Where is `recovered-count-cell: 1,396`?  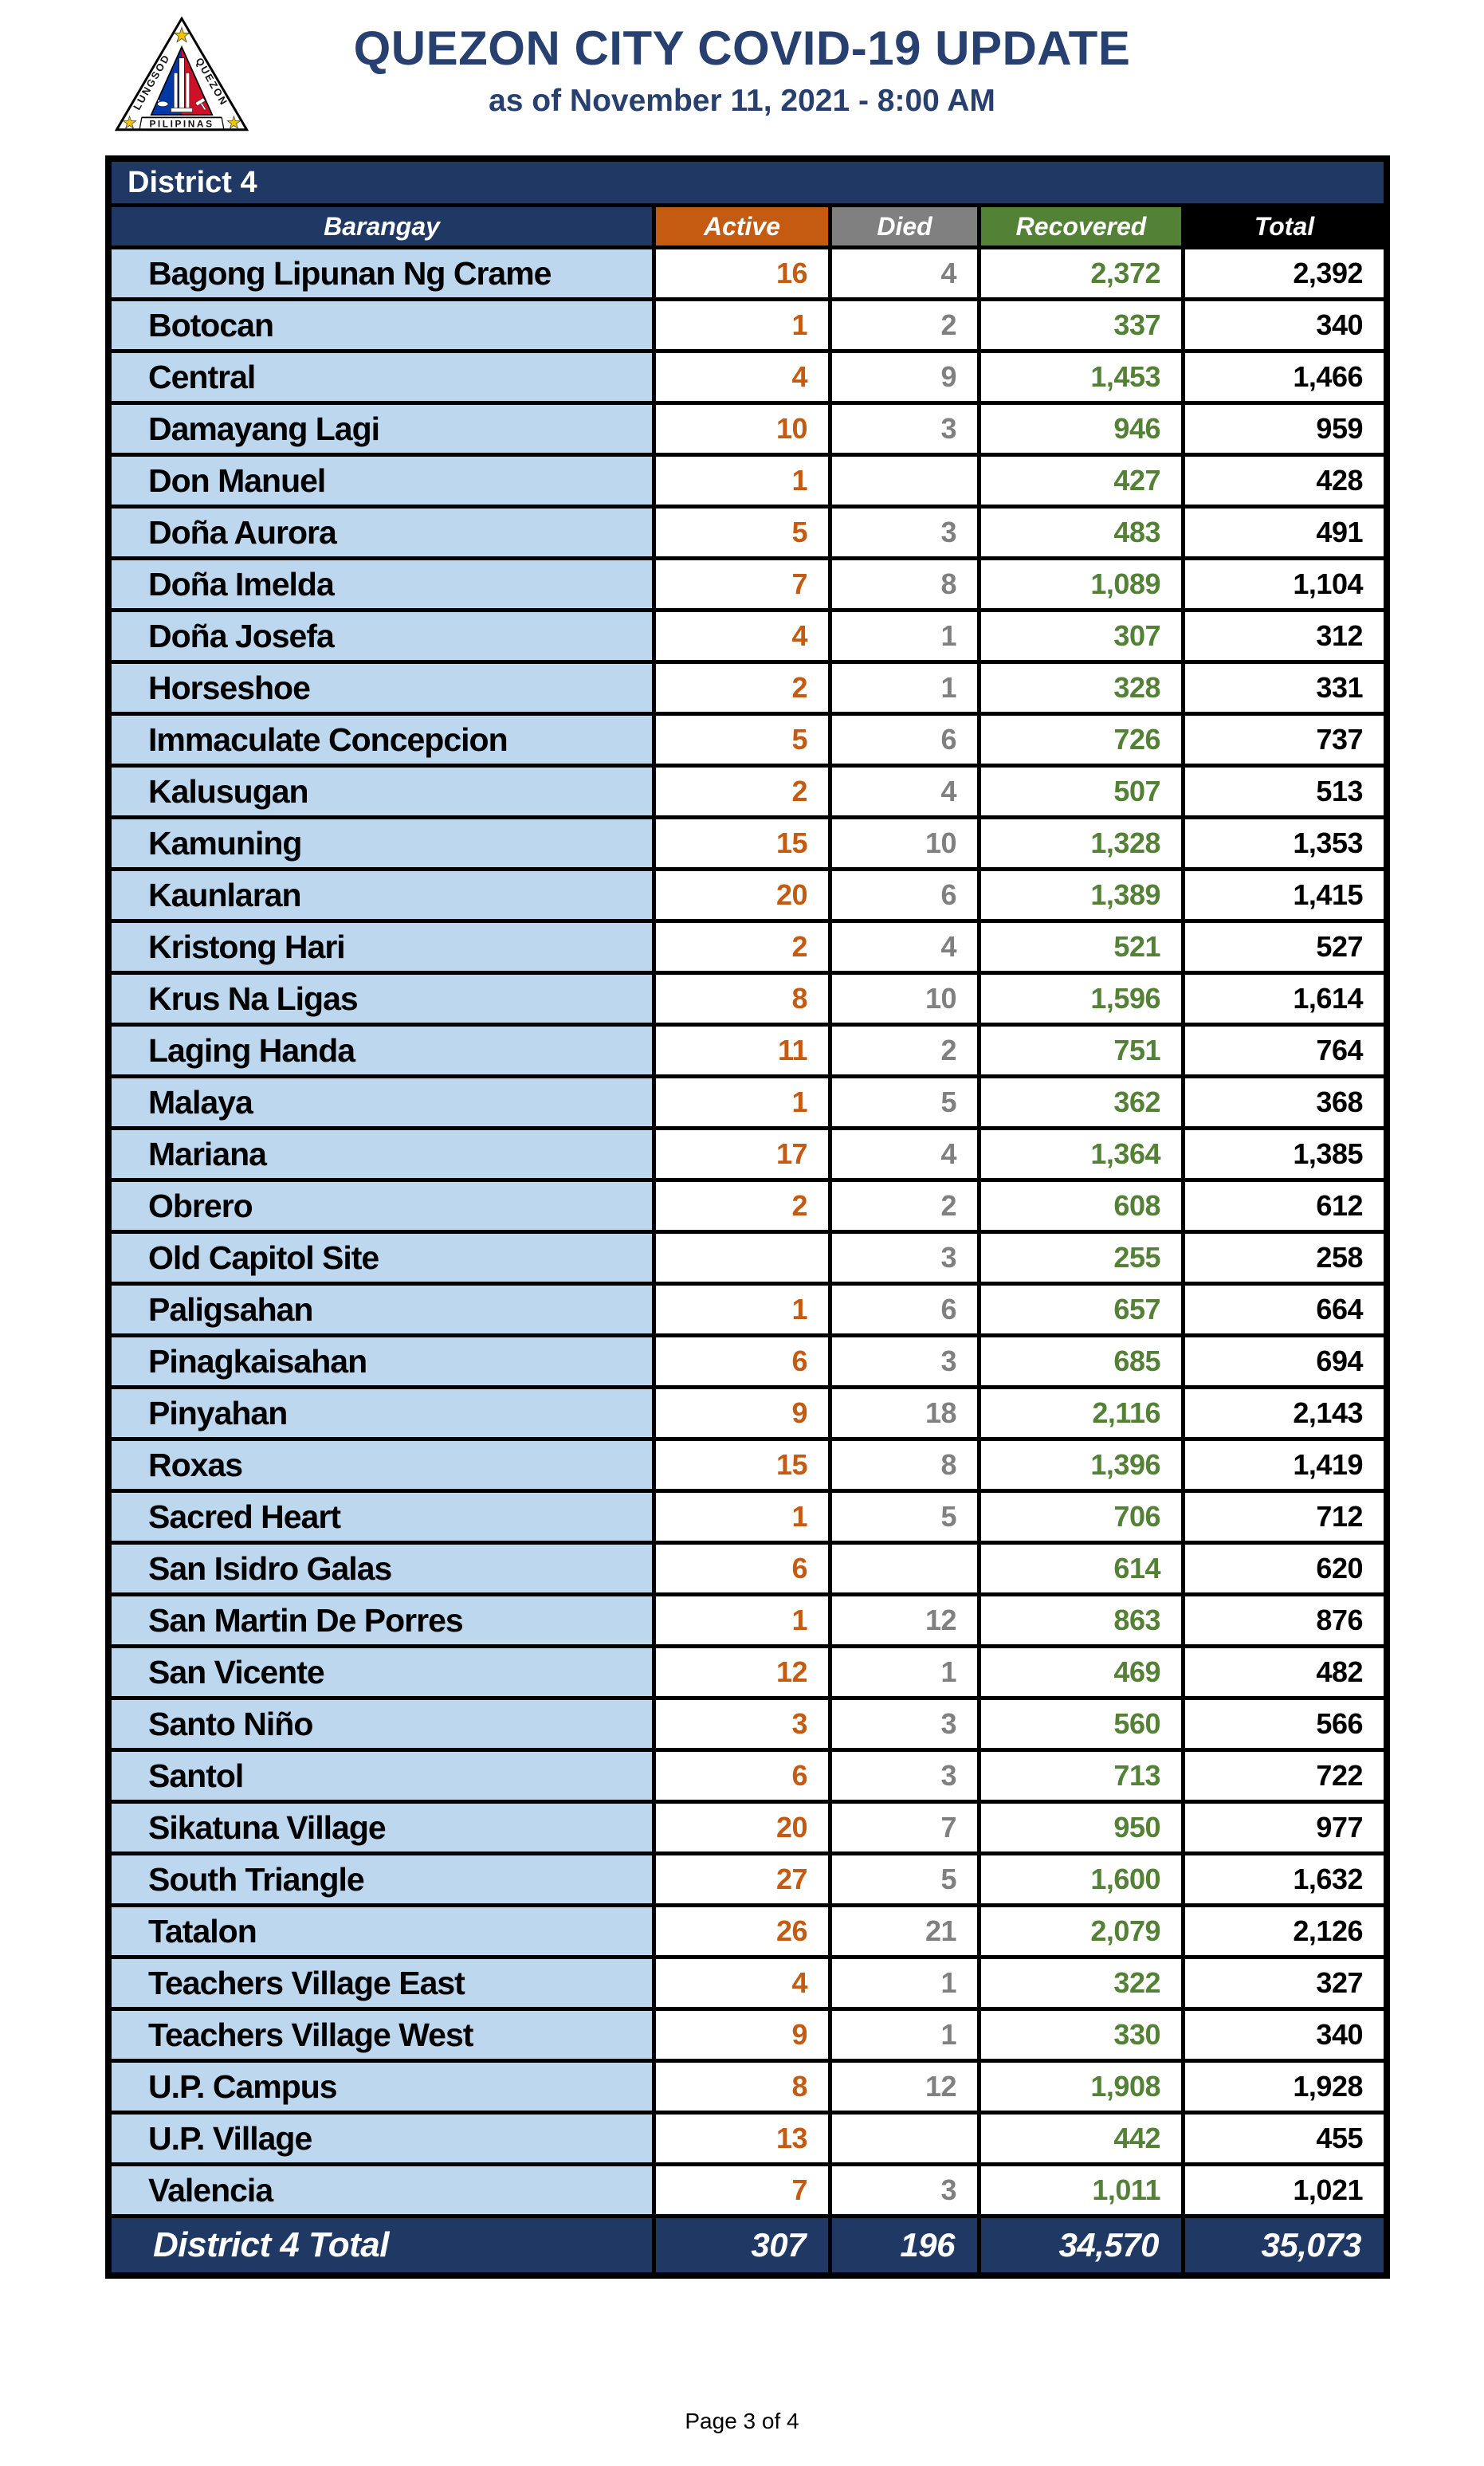 recovered-count-cell: 1,396 is located at coordinates (1081, 1465).